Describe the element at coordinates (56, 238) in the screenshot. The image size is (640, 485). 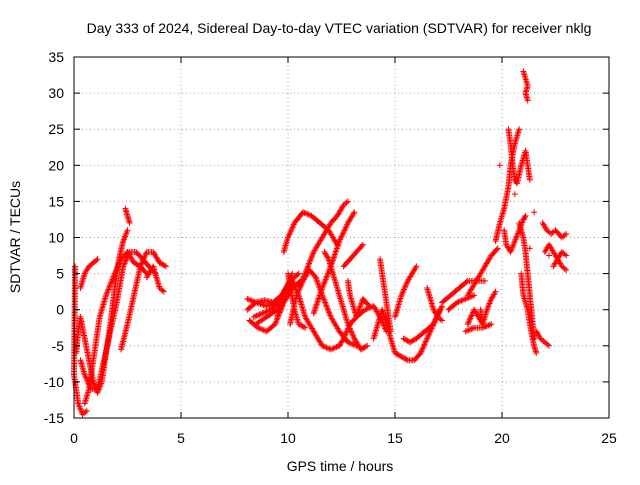
I see `y-tick-label: 10` at that location.